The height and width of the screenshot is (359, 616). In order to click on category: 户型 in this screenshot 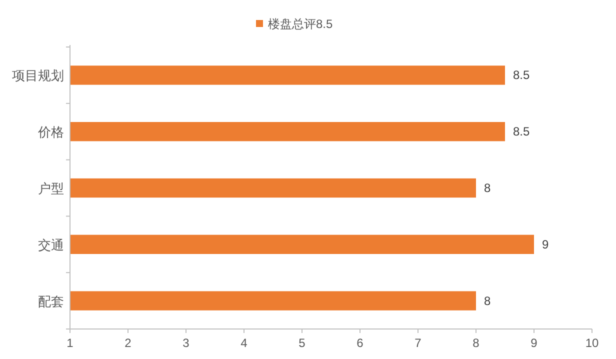, I will do `click(51, 188)`.